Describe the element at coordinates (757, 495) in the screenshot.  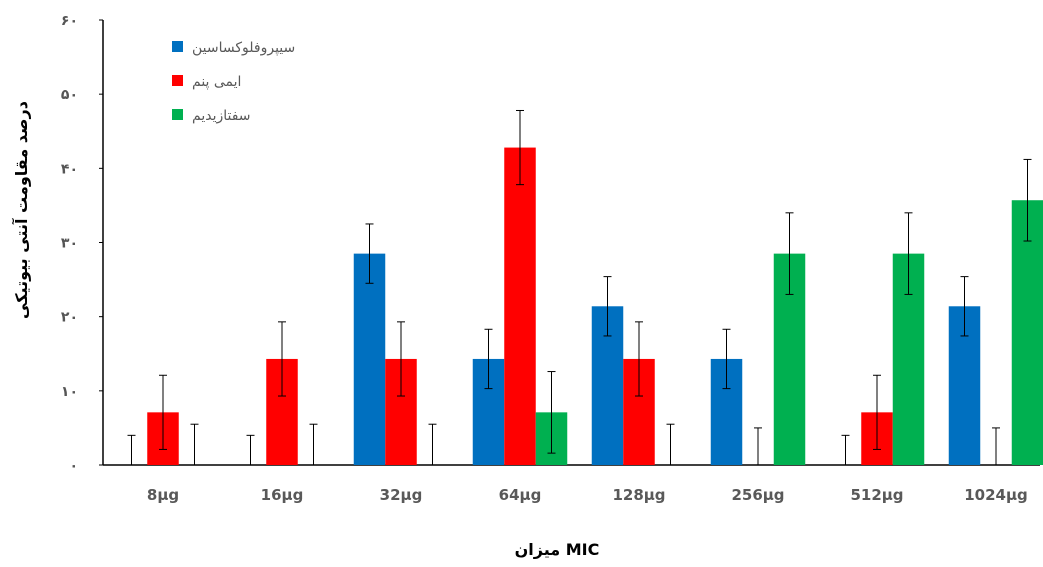
I see `x-tick-label: 256µg` at that location.